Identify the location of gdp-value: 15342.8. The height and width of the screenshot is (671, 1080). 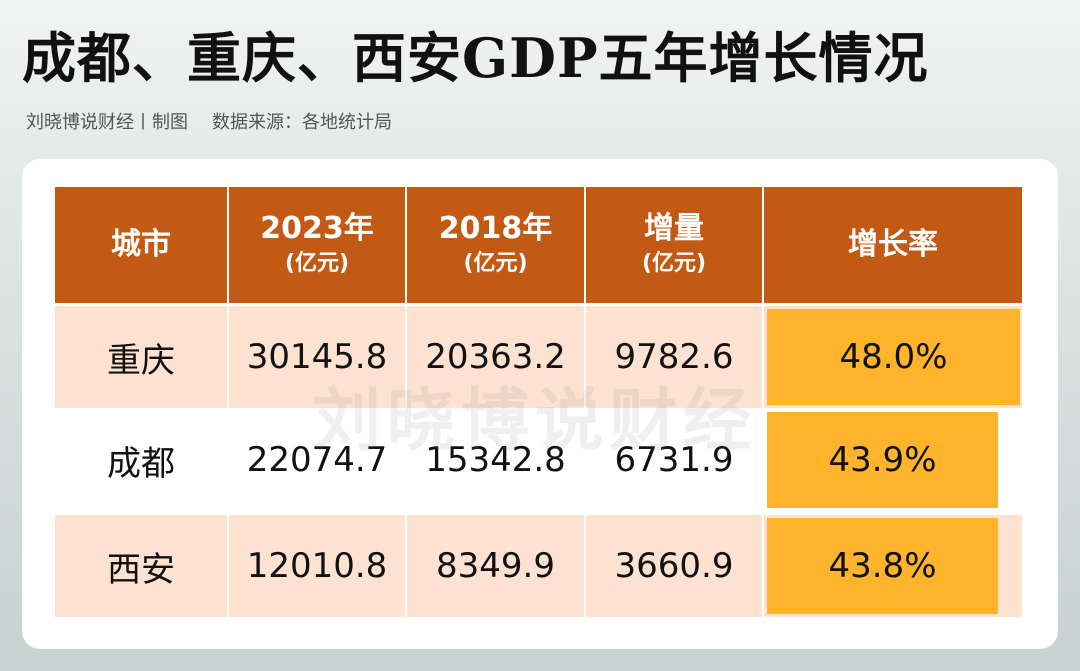
(495, 460).